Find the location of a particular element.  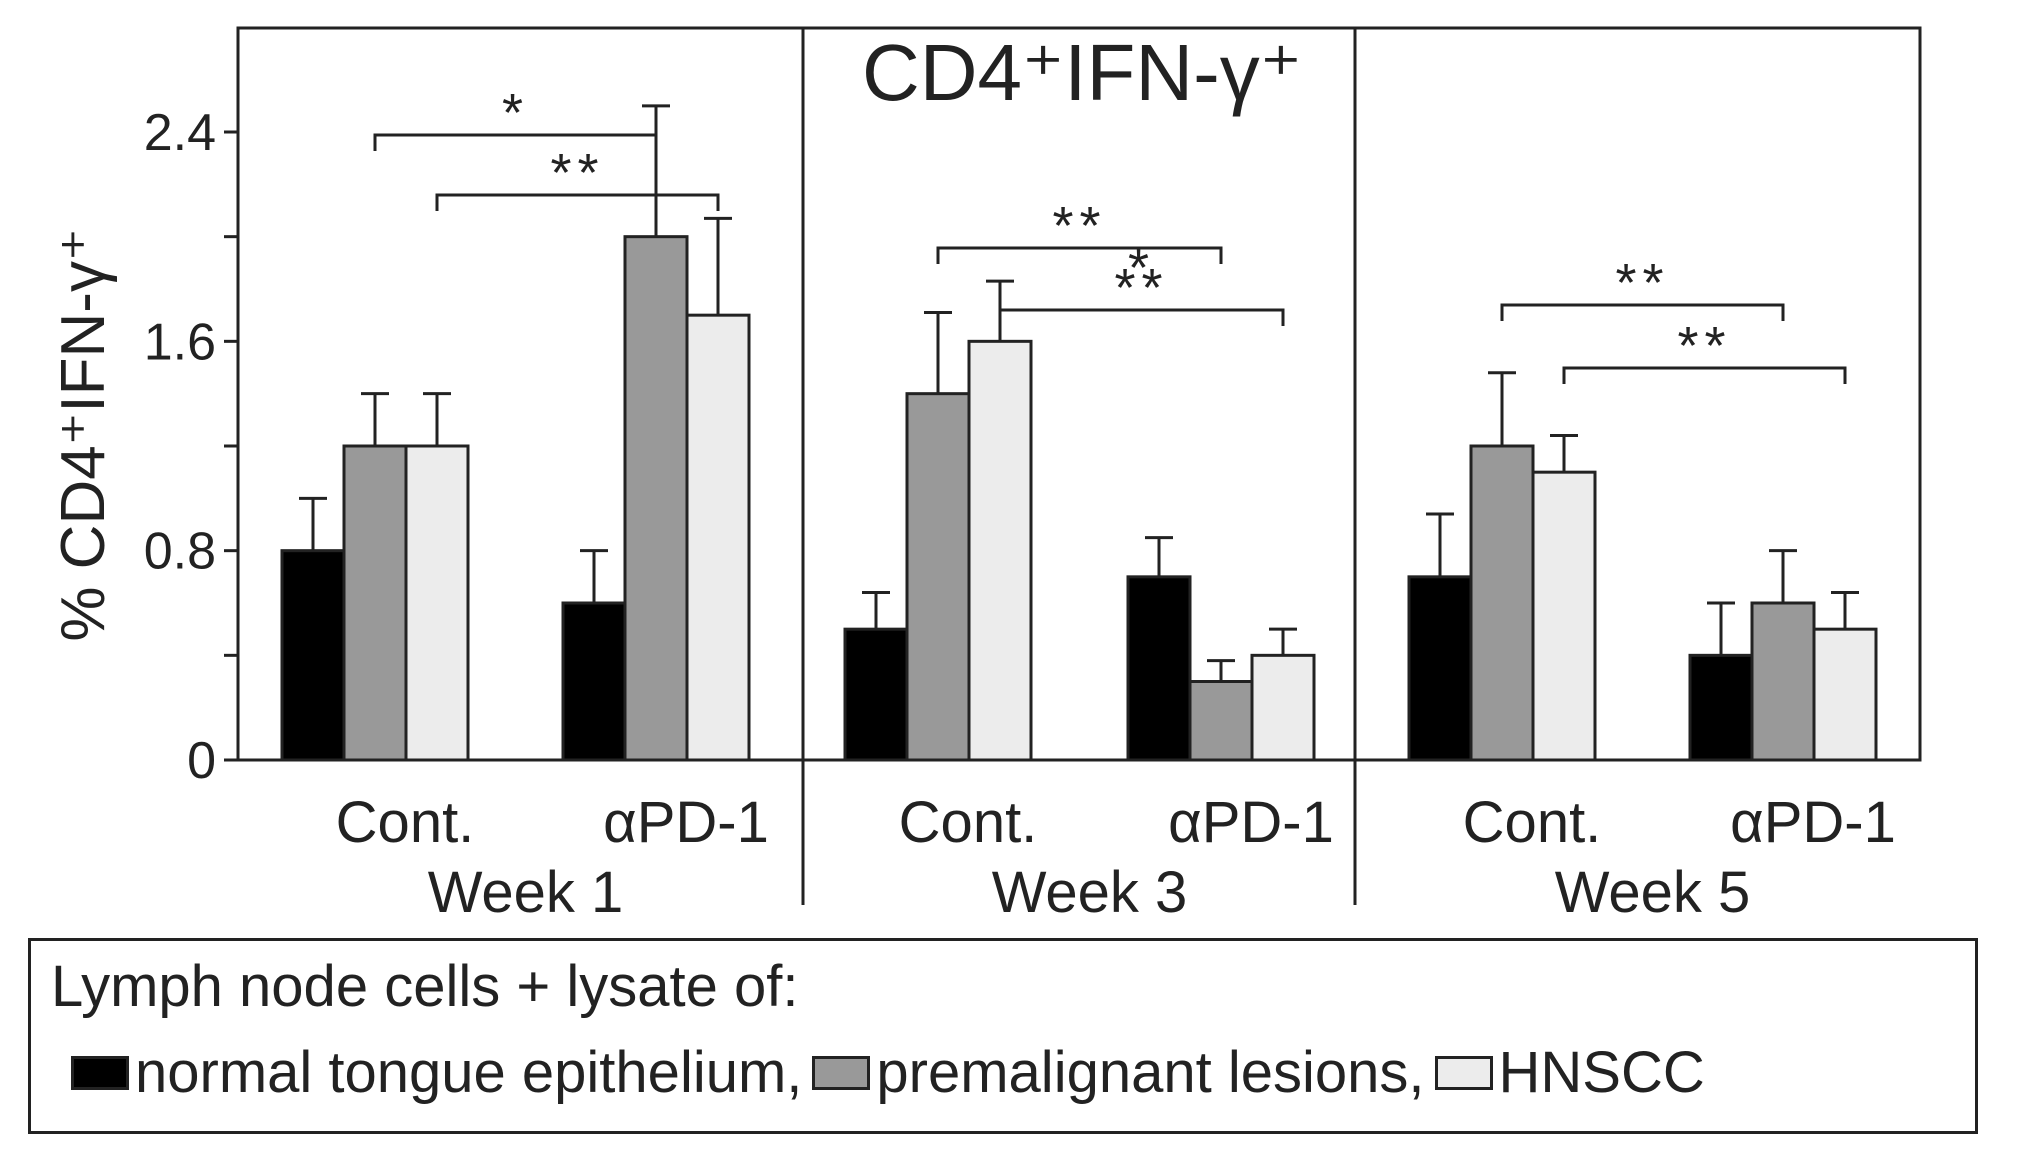

legend-label-normal: normal tongue epithelium, is located at coordinates (469, 1072).